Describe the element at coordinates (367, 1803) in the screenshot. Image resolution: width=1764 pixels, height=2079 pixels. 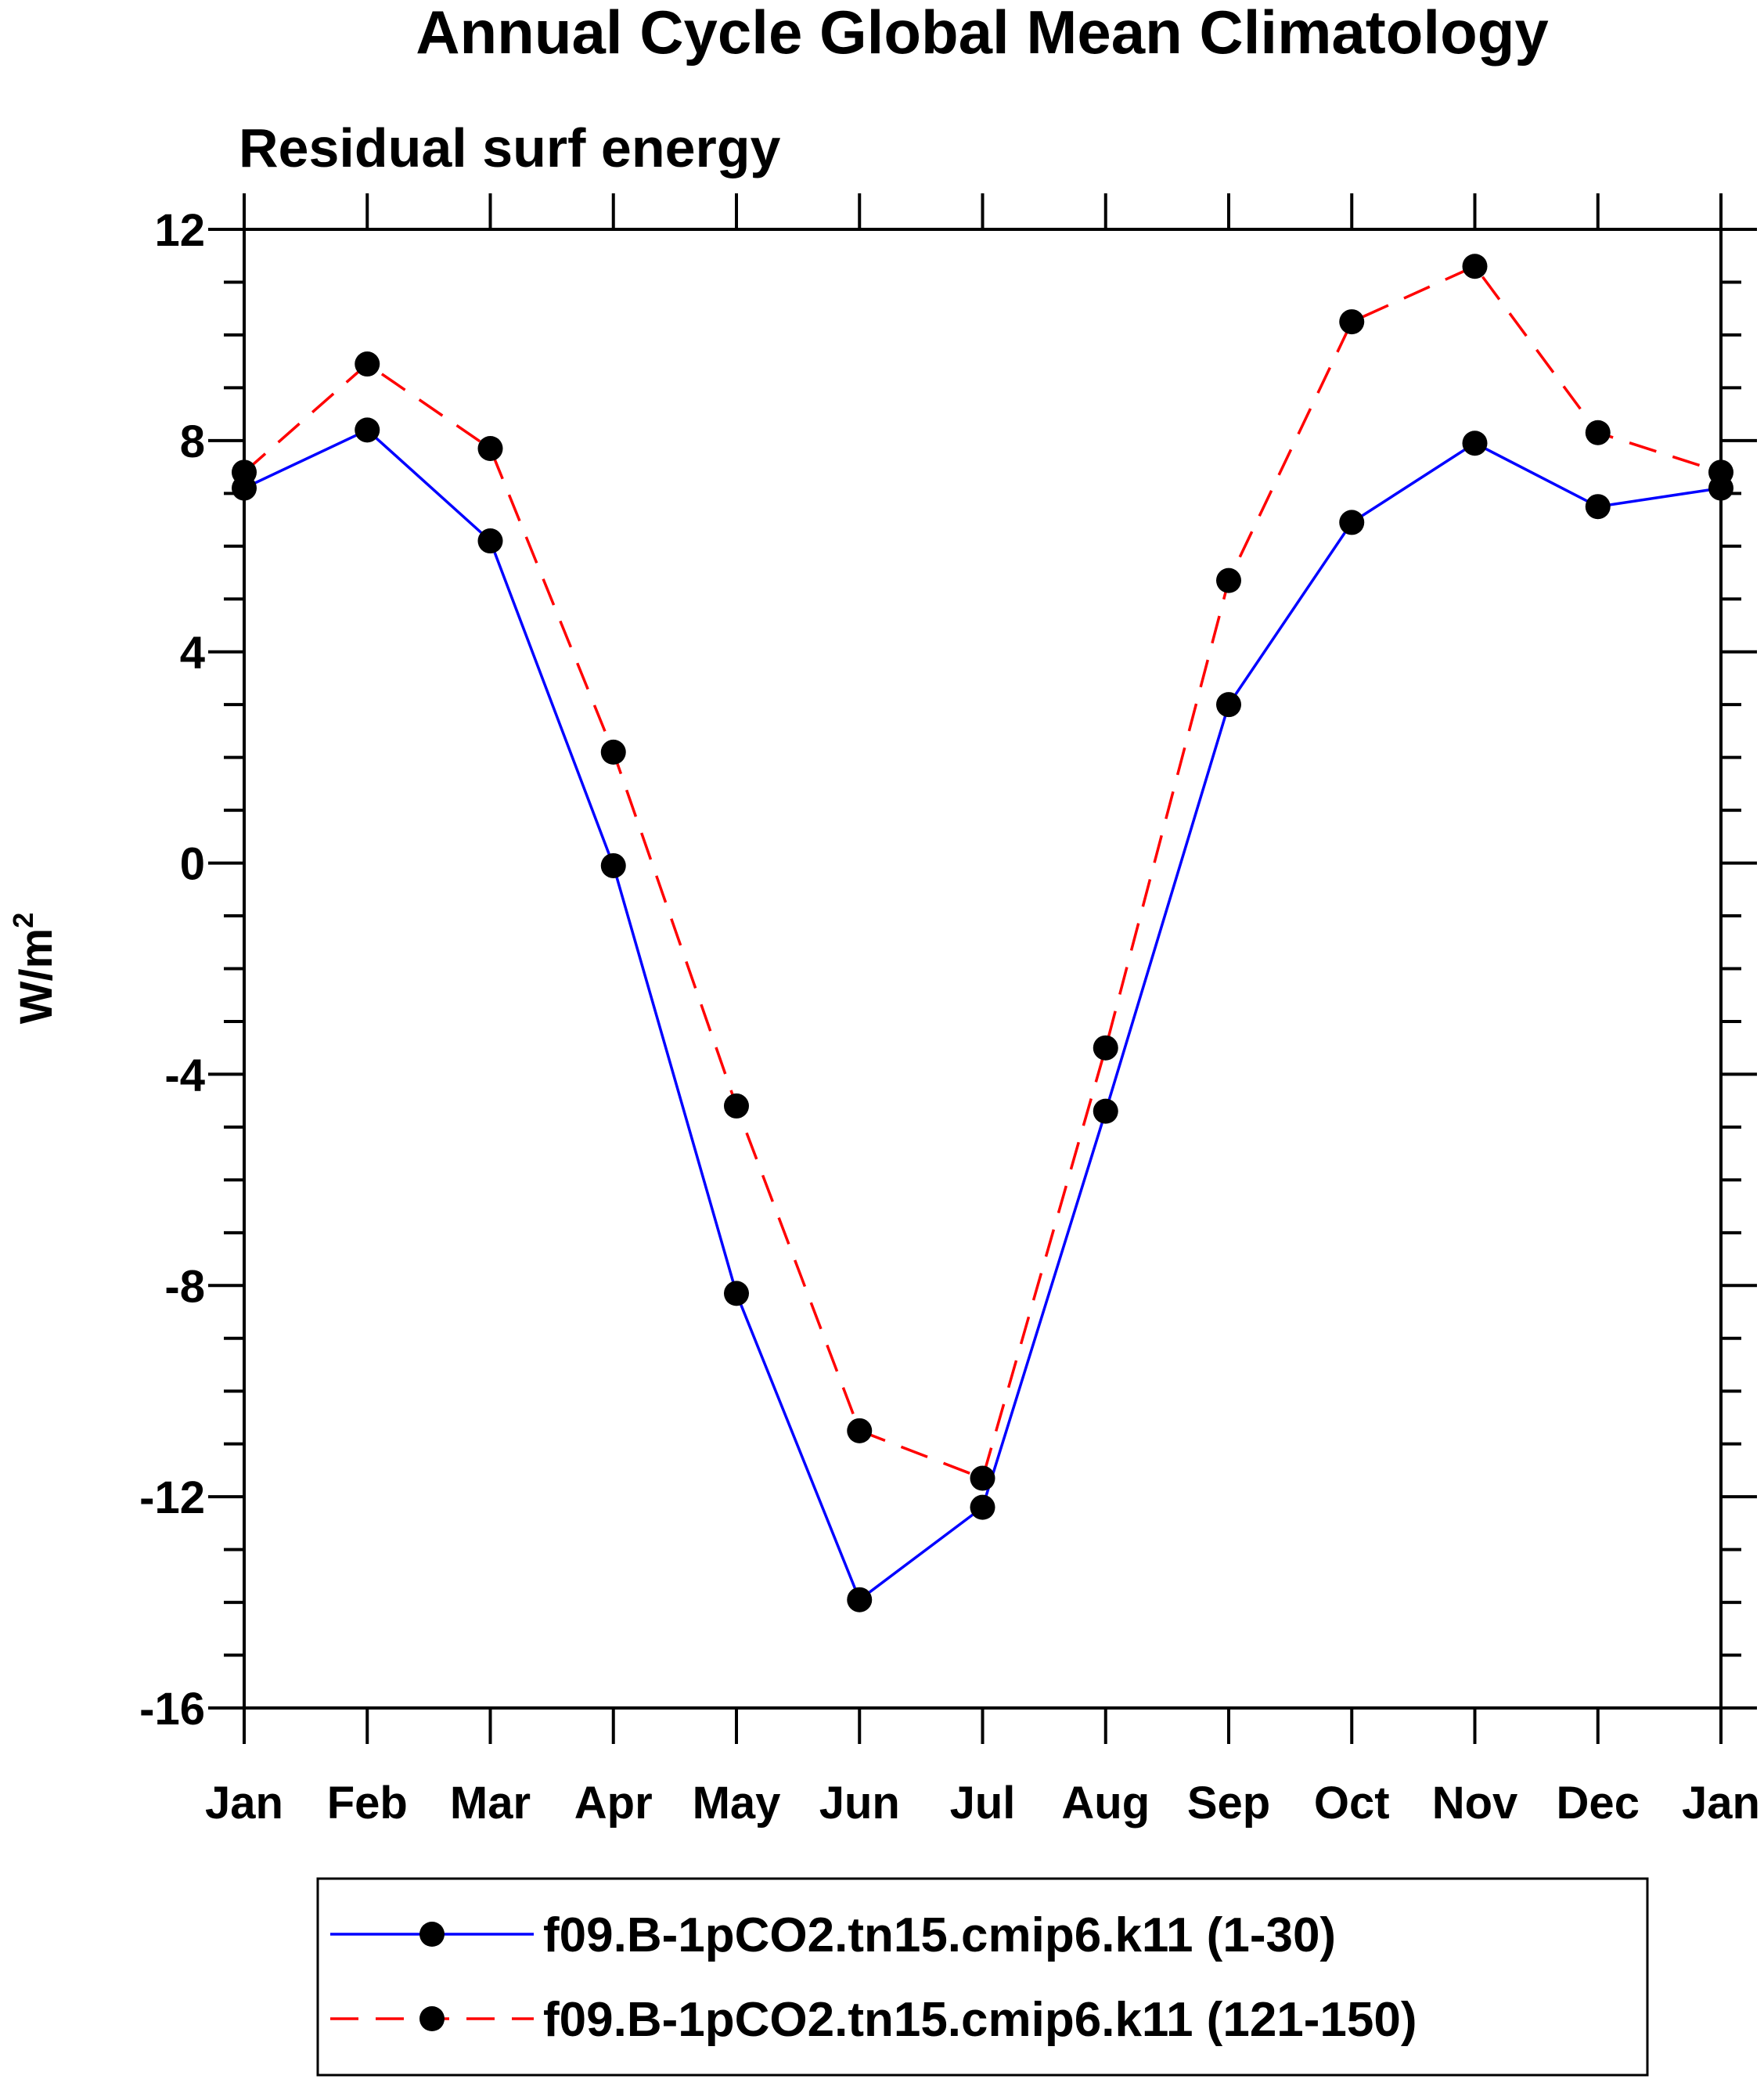
I see `x-tick-label: Feb` at that location.